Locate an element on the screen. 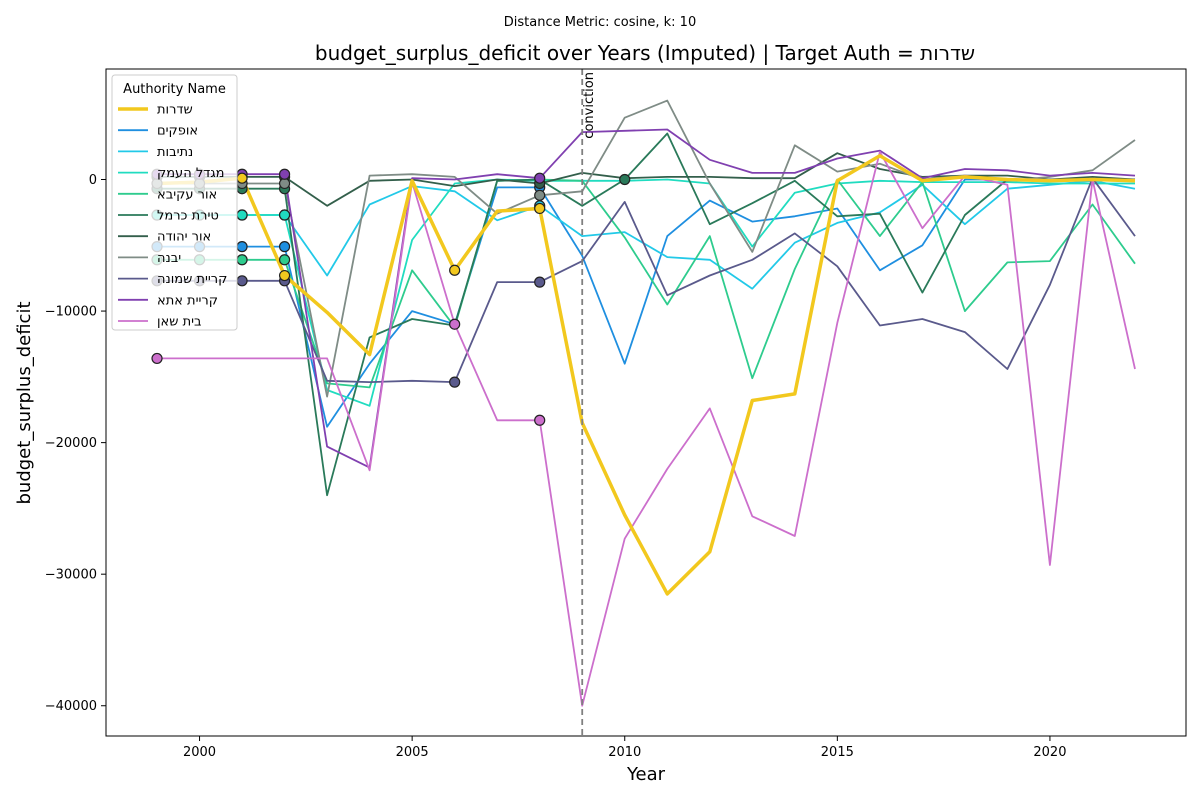  x-tick-label: 2005 is located at coordinates (412, 752).